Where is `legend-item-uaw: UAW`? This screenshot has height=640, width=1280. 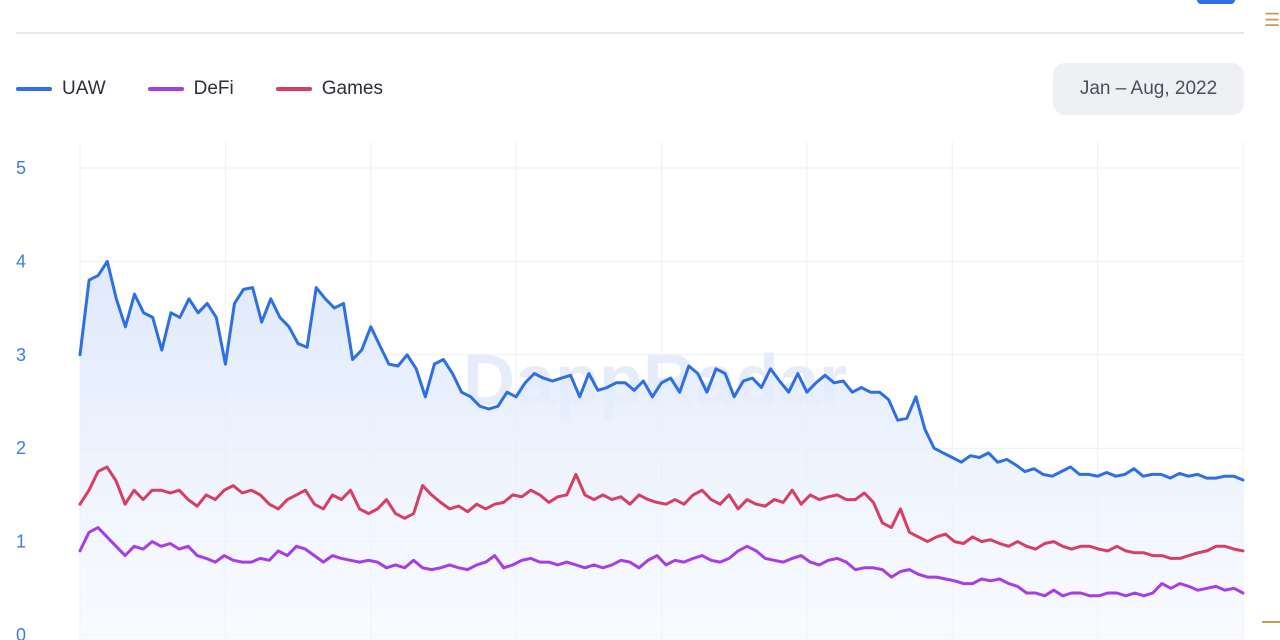
legend-item-uaw: UAW is located at coordinates (61, 89).